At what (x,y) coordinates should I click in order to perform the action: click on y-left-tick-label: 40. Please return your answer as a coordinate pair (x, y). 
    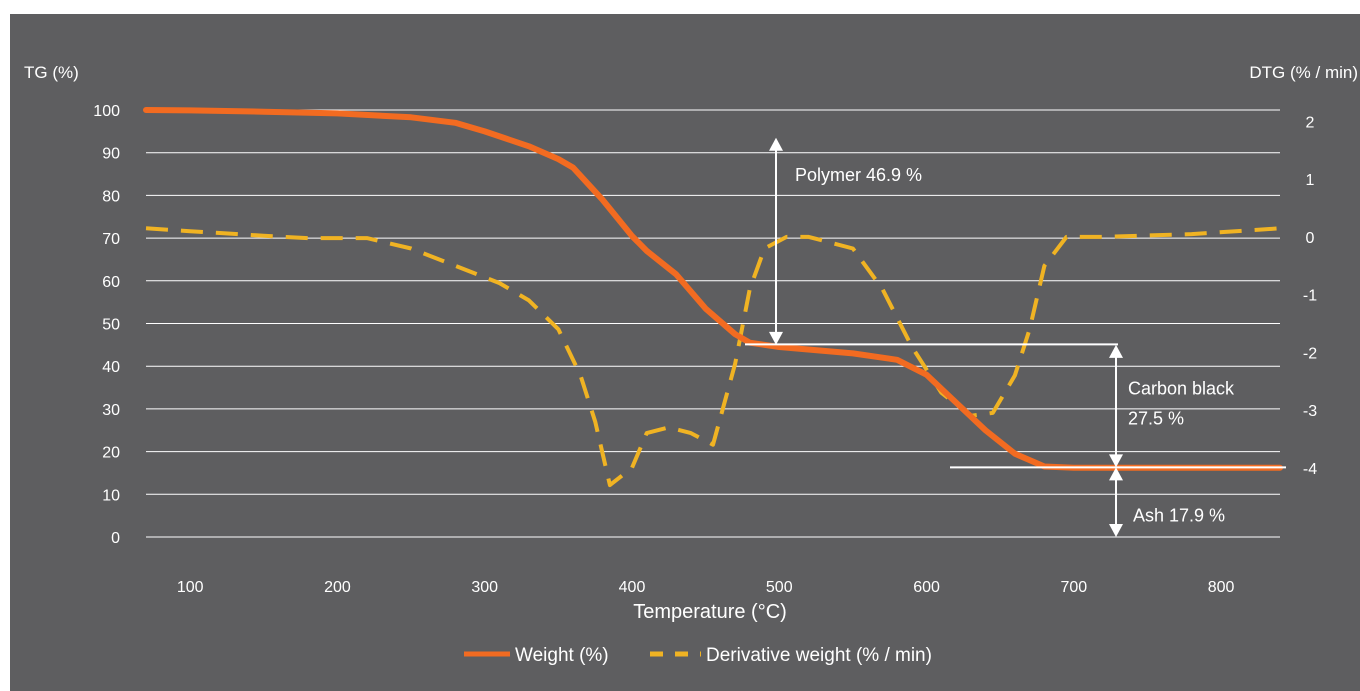
    Looking at the image, I should click on (111, 367).